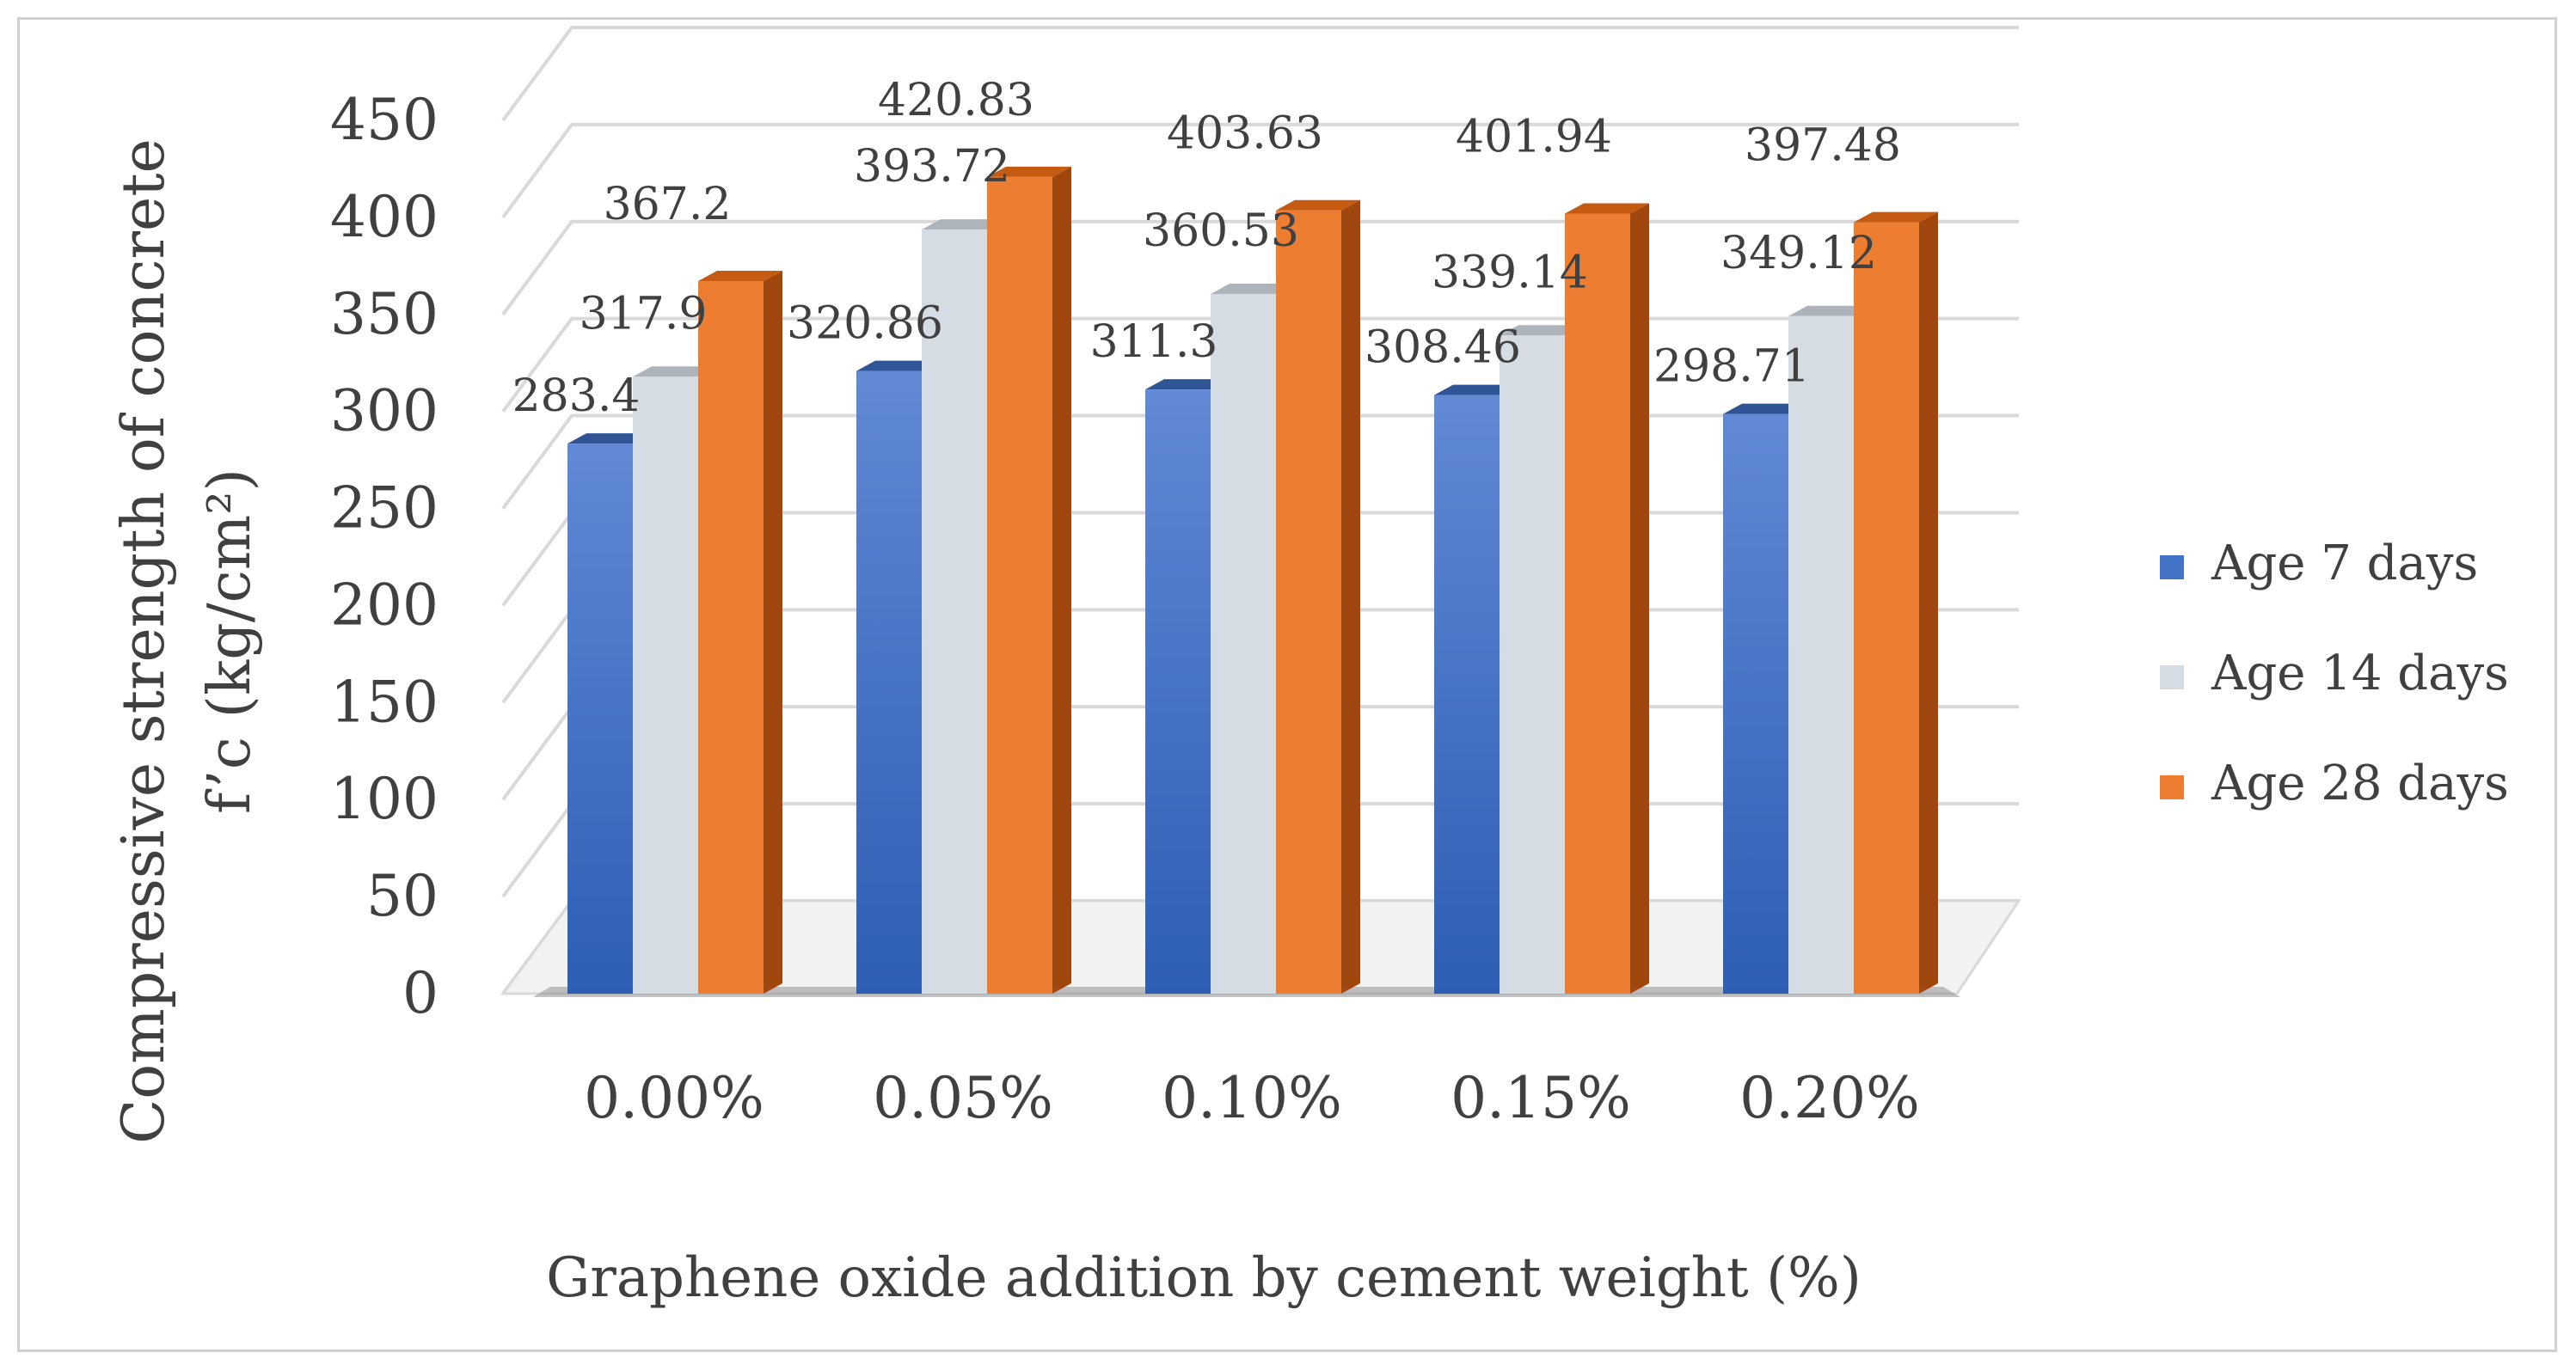  Describe the element at coordinates (576, 396) in the screenshot. I see `data-label: 283.4` at that location.